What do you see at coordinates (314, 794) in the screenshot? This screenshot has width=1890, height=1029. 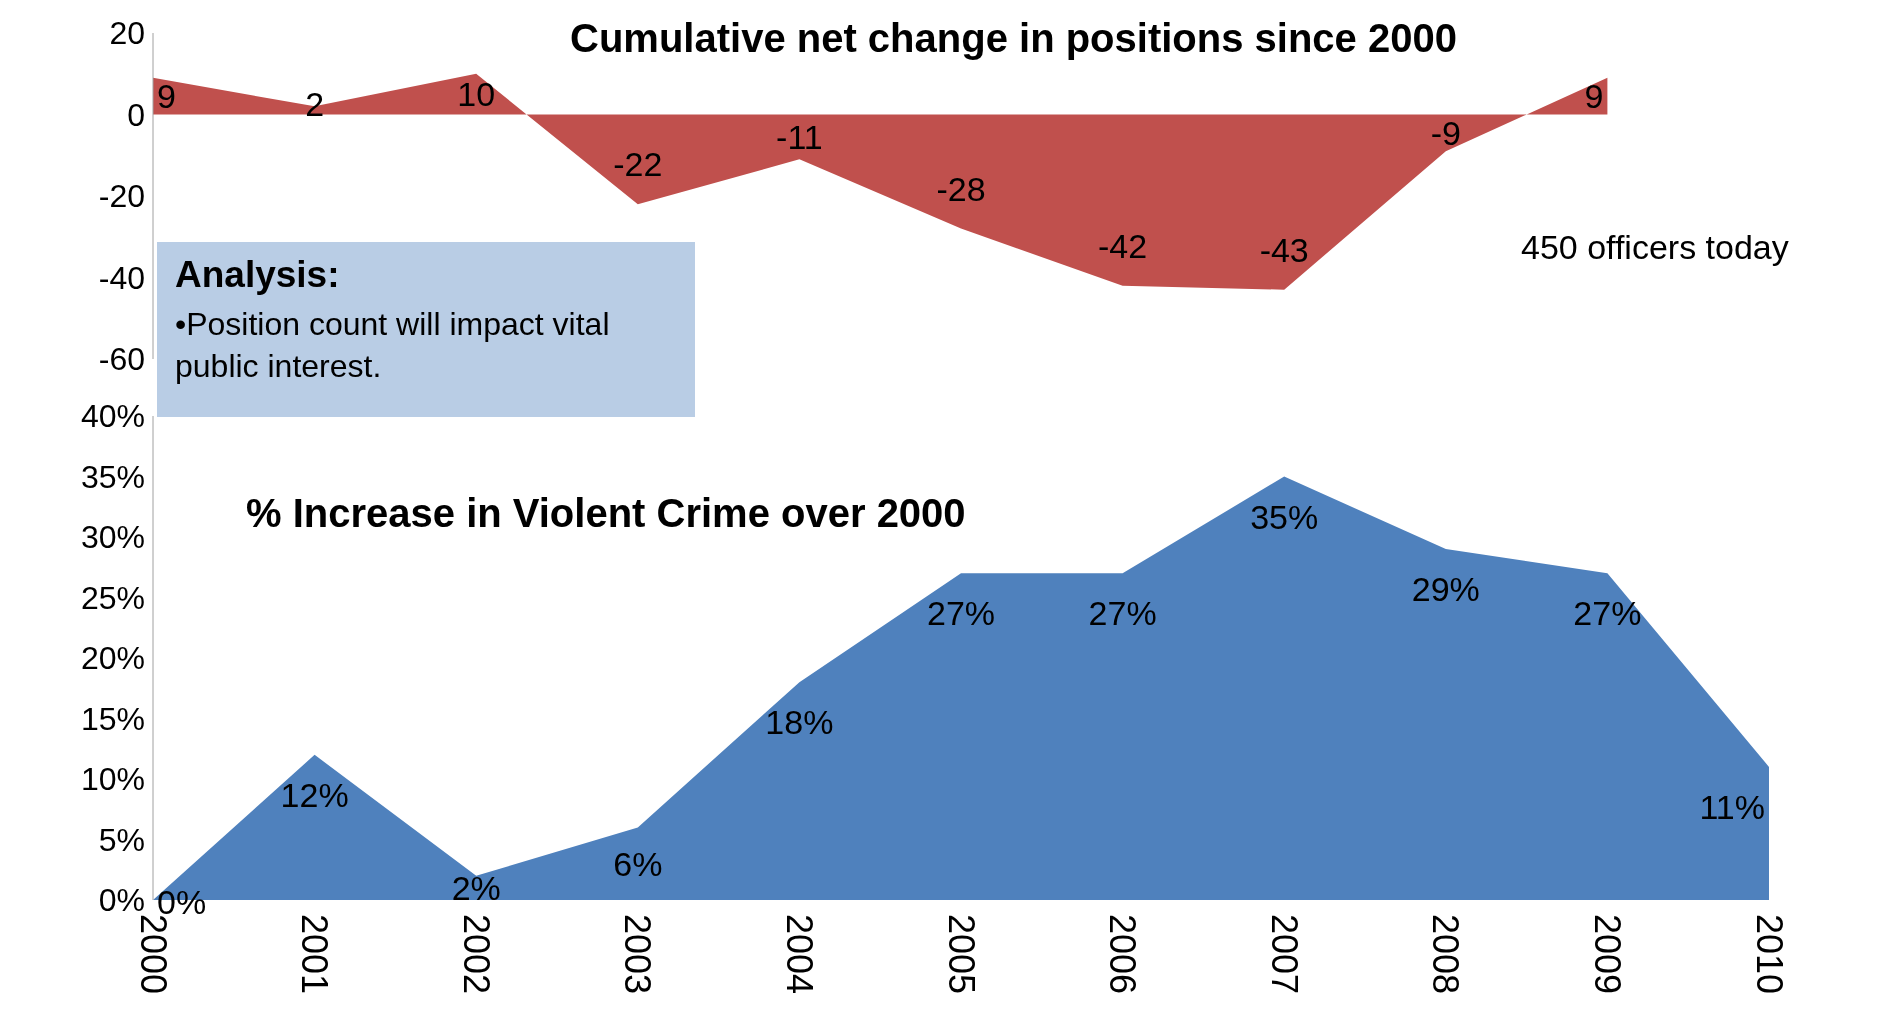 I see `data-label: 12%` at bounding box center [314, 794].